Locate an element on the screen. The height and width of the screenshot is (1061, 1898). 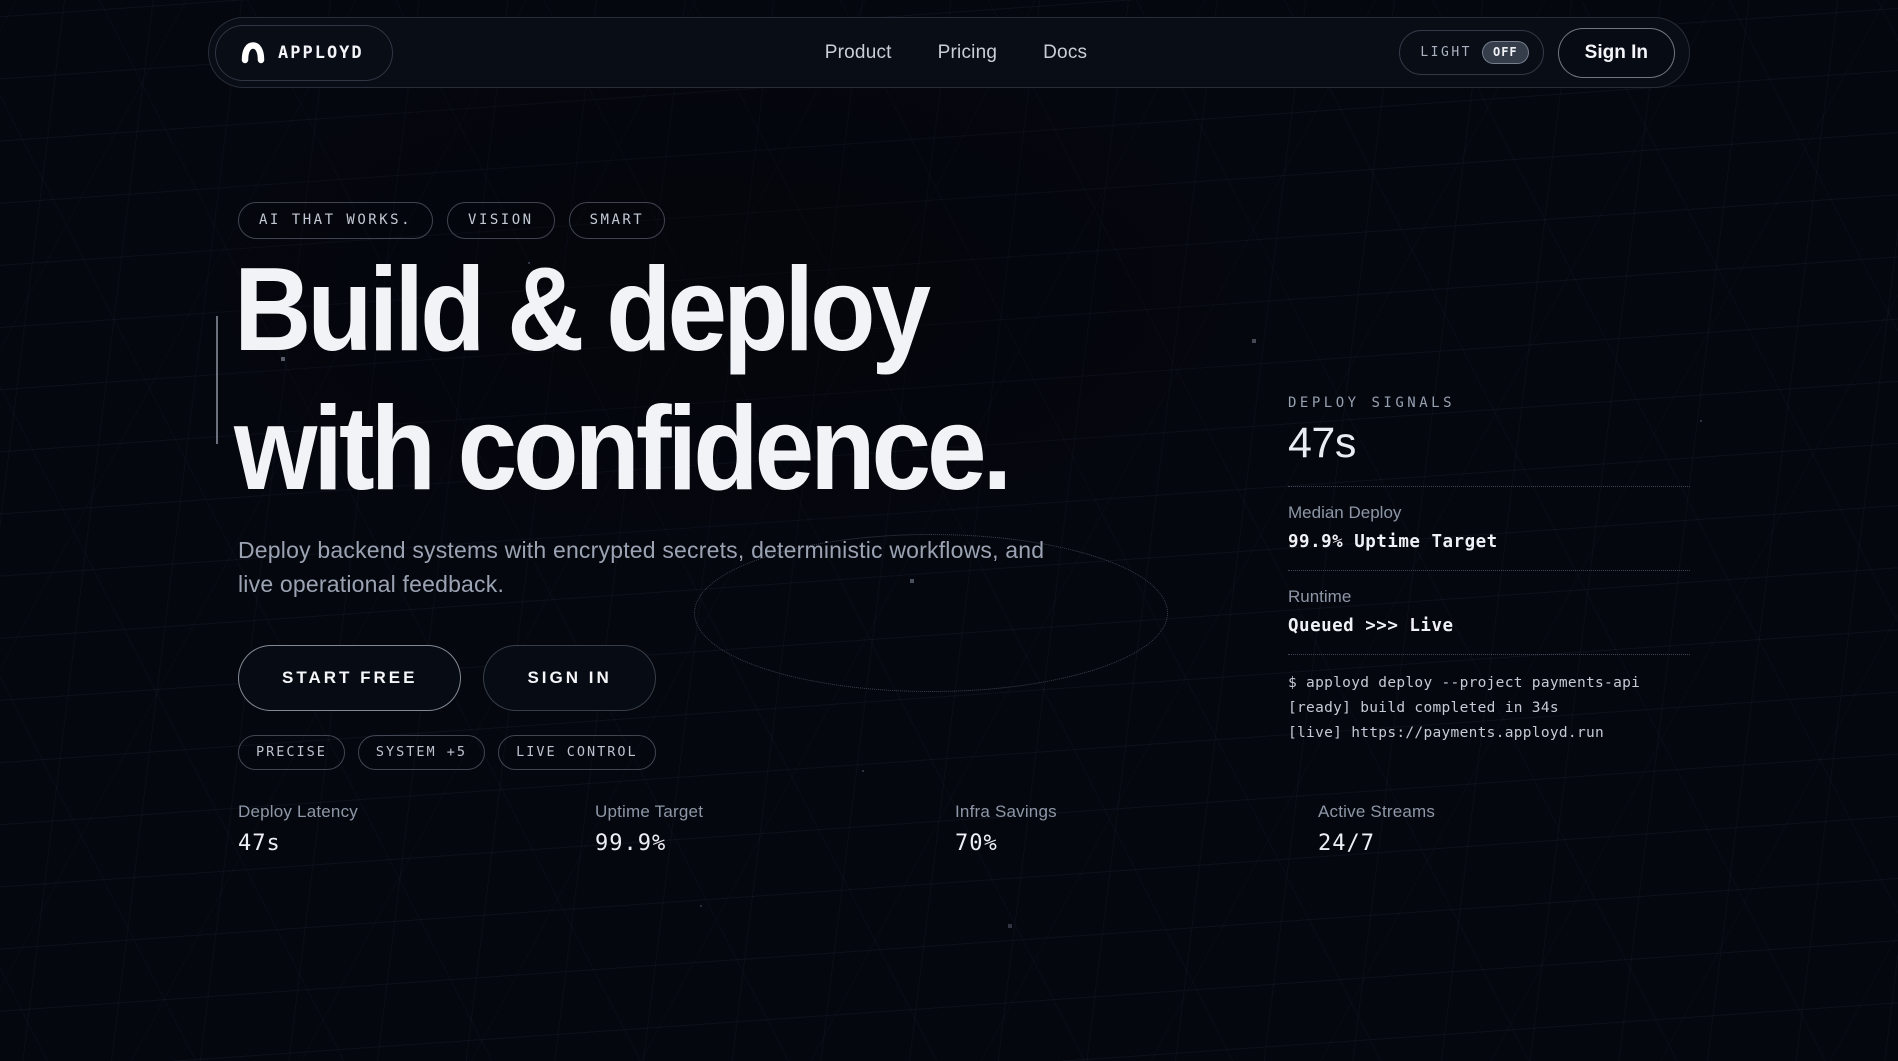
stat-value: 24/7 is located at coordinates (1346, 843).